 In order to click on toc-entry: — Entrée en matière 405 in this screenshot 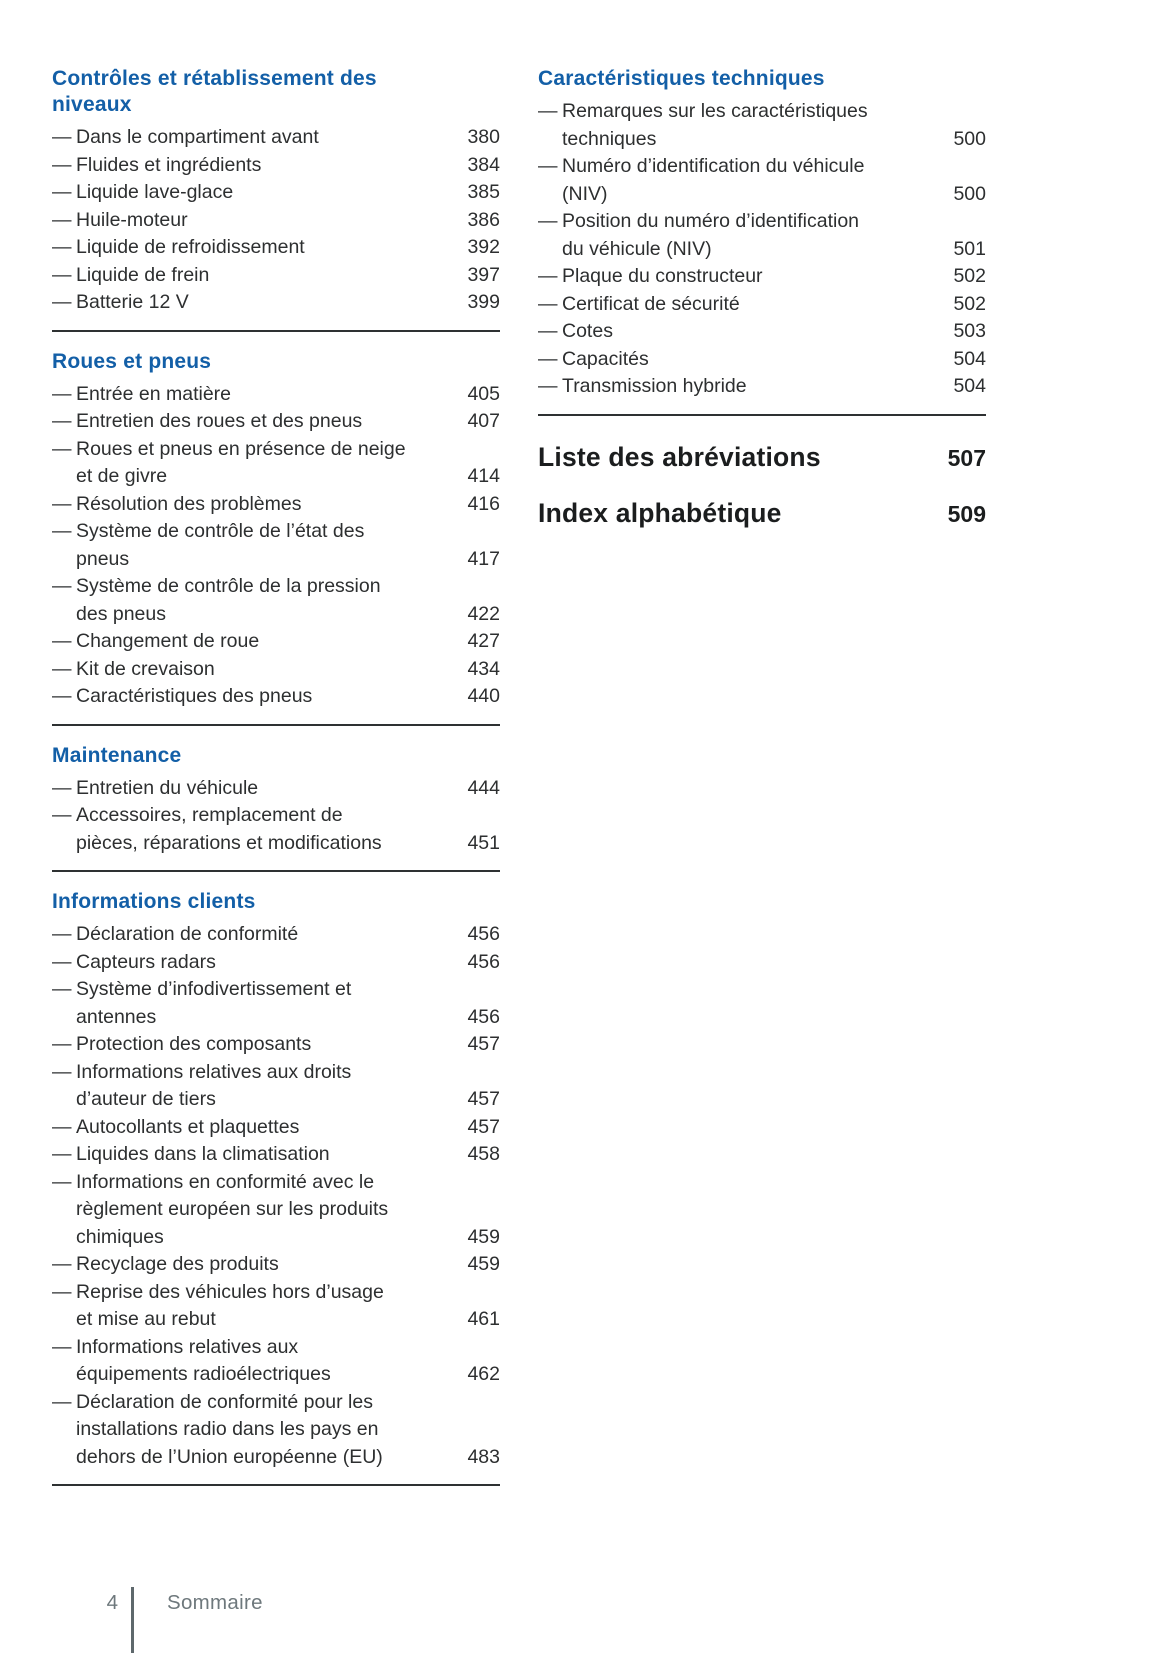, I will do `click(276, 395)`.